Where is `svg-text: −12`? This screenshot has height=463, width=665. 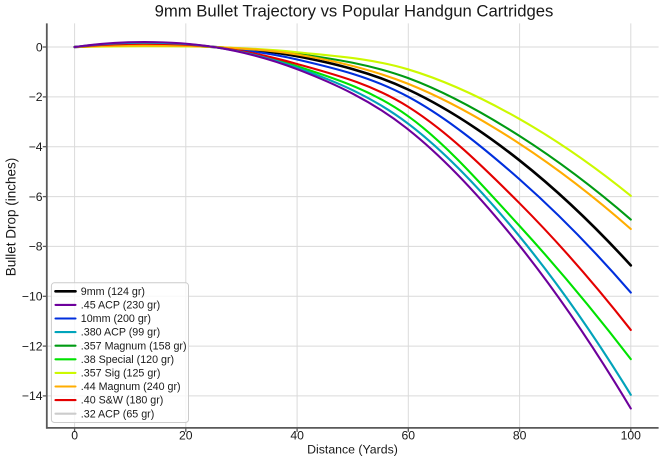
svg-text: −12 is located at coordinates (32, 346).